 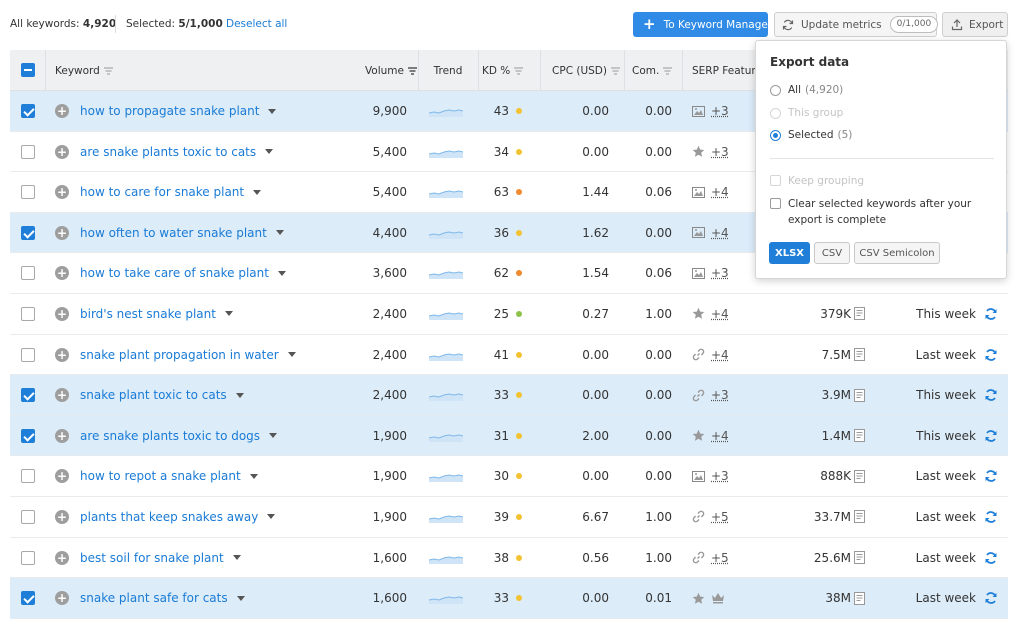 What do you see at coordinates (84, 70) in the screenshot?
I see `column-header-keyword: Keyword` at bounding box center [84, 70].